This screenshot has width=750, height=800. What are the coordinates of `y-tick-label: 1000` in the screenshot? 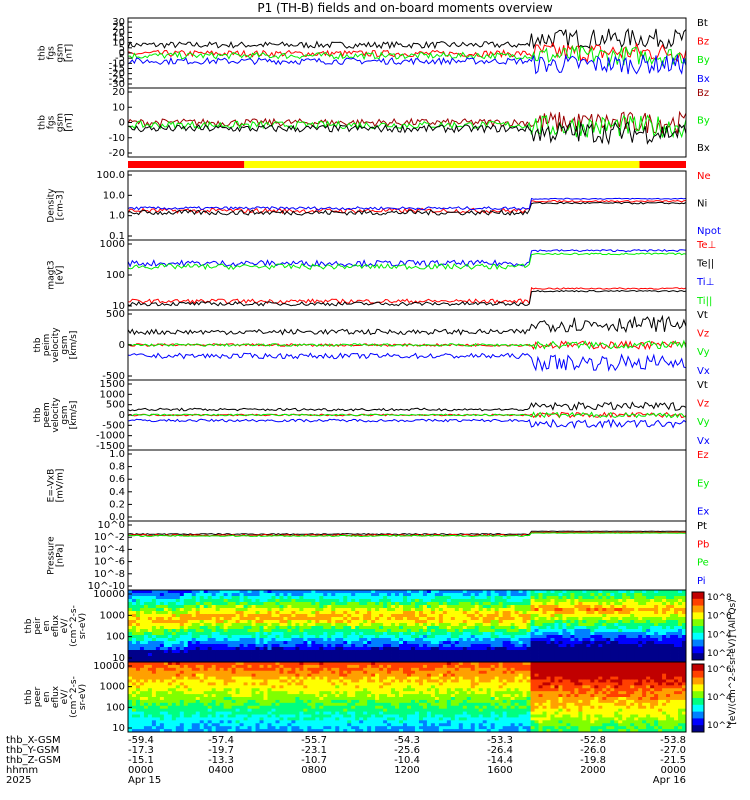 It's located at (112, 394).